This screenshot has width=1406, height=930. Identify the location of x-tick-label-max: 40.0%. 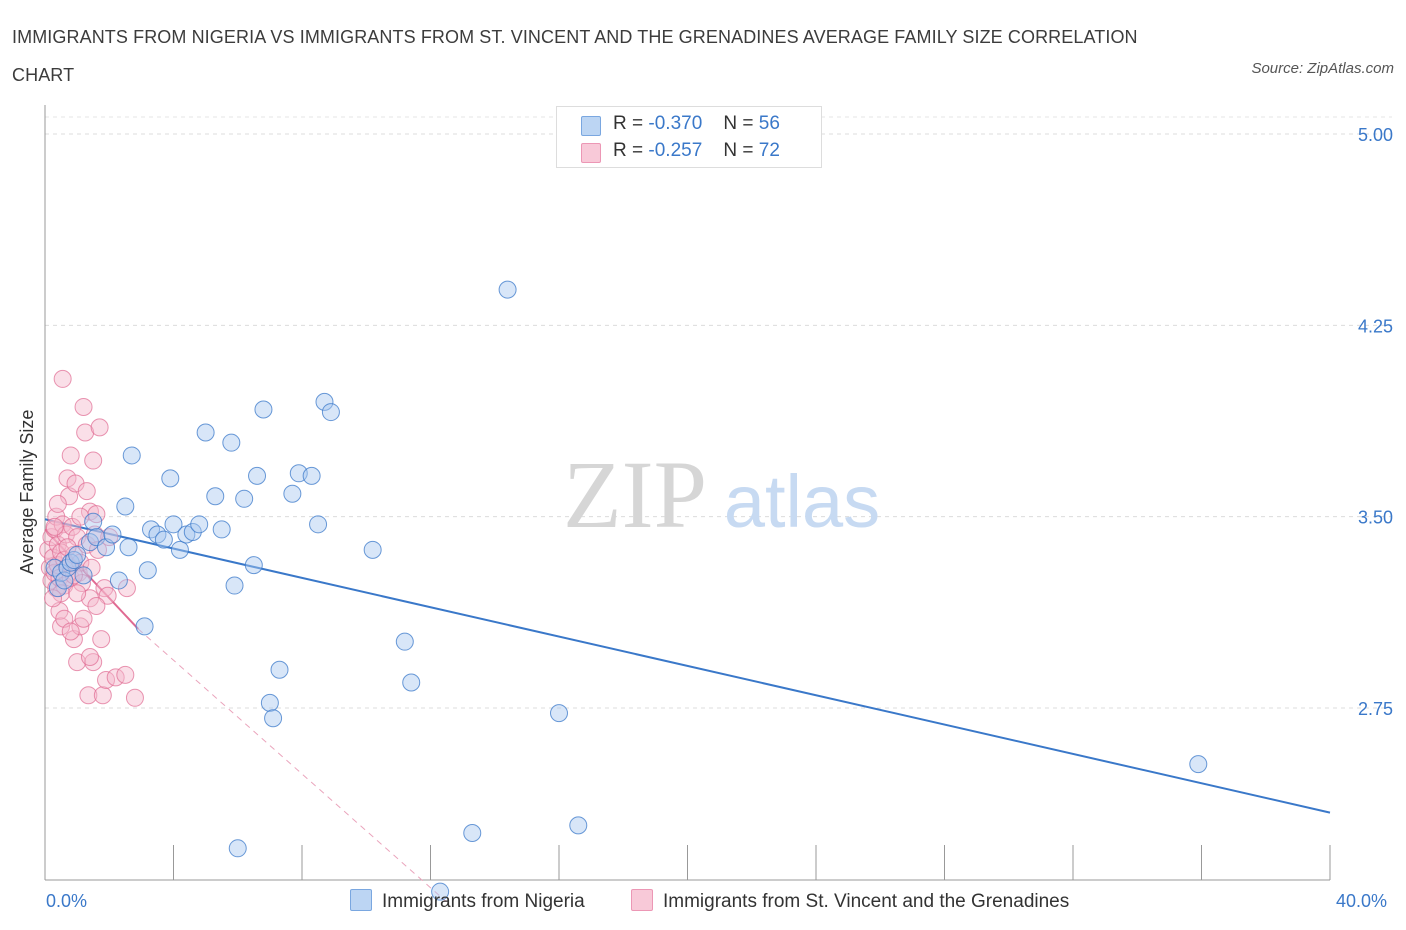
(1362, 901).